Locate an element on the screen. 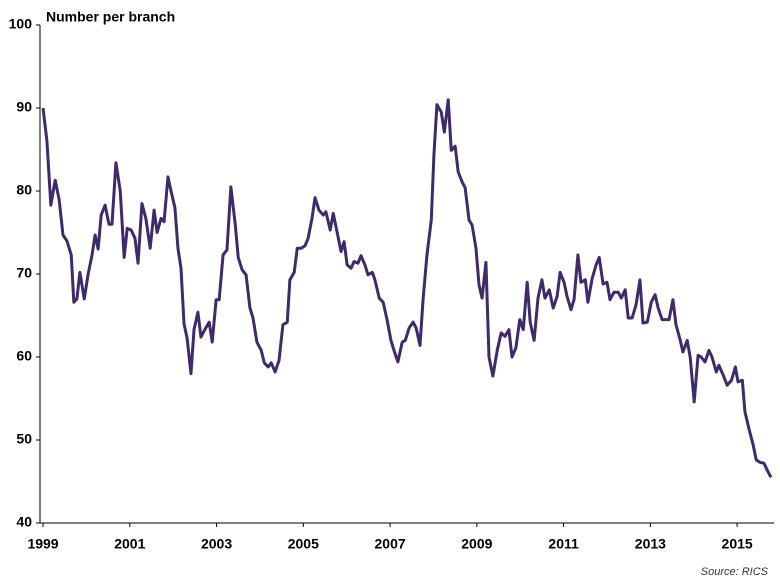  y-tick-label: 90 is located at coordinates (24, 107).